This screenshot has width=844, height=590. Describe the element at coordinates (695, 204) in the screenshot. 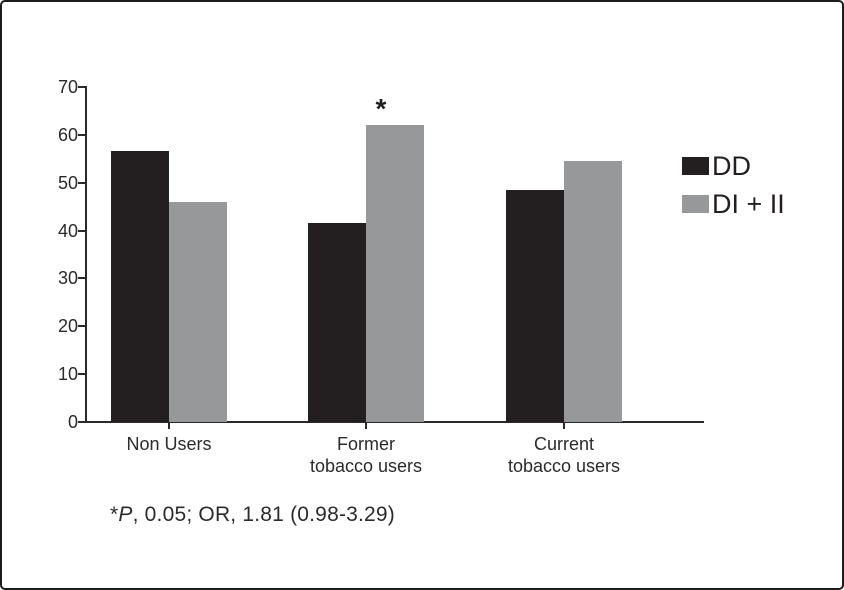

I see `legend-swatch-di-ii` at that location.